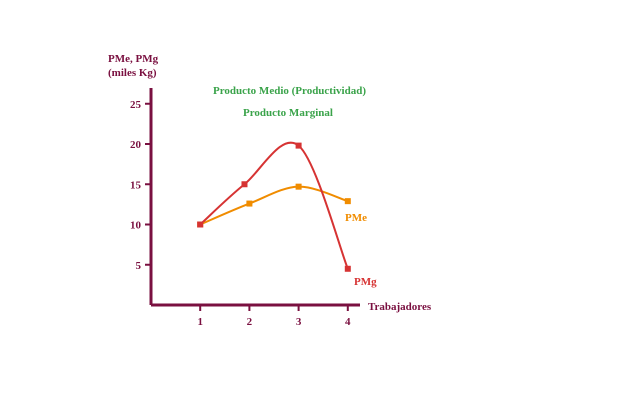  I want to click on y-tick-label: 15, so click(136, 185).